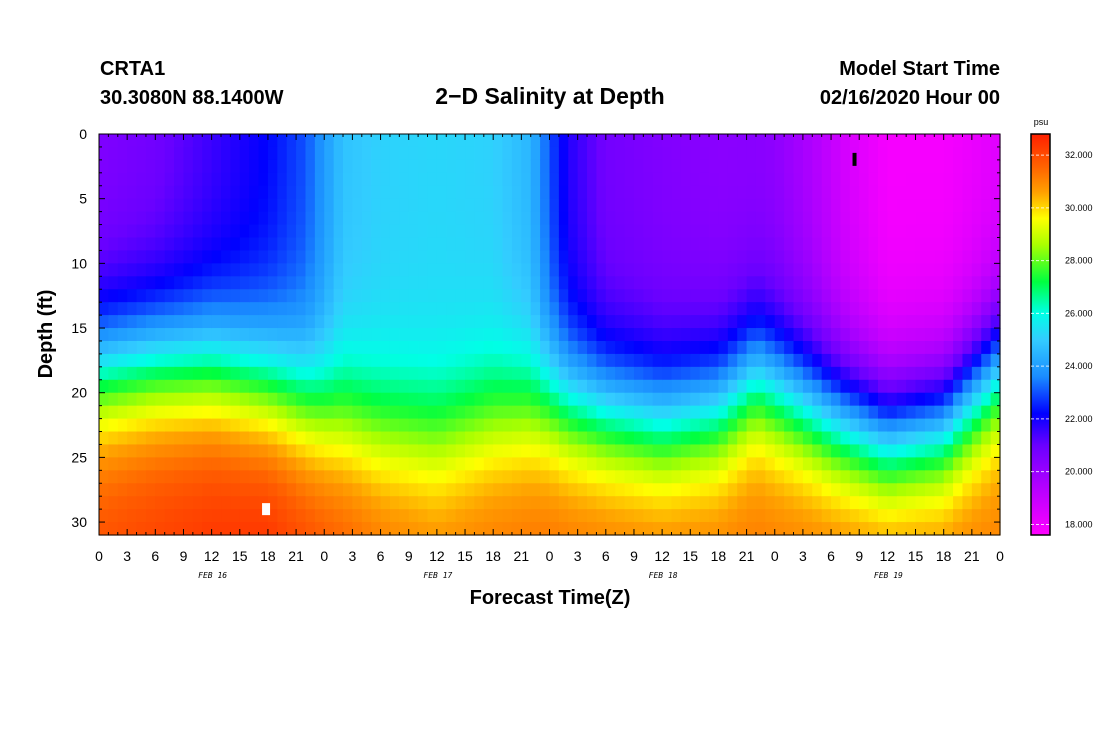  What do you see at coordinates (1079, 524) in the screenshot?
I see `colorbar-tick-label: 18.000` at bounding box center [1079, 524].